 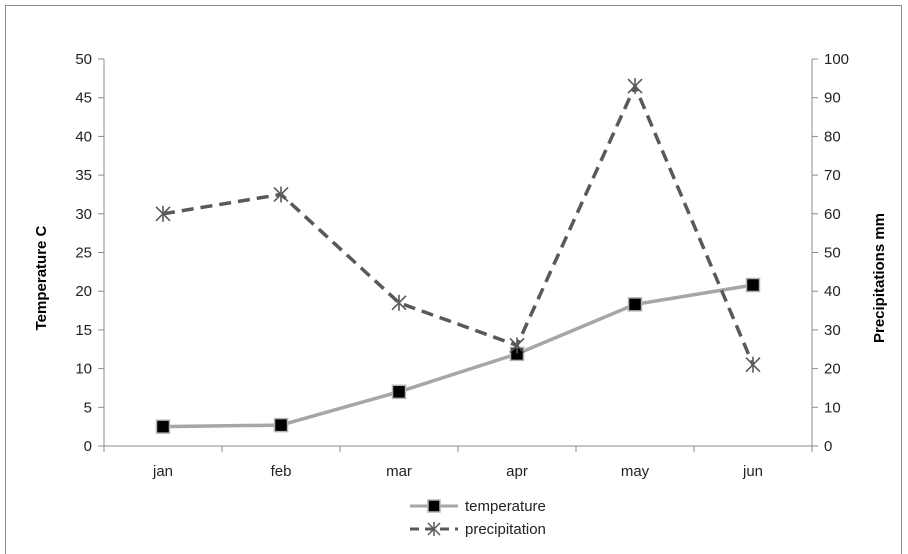 I want to click on y-tick-label: 25, so click(x=83, y=253).